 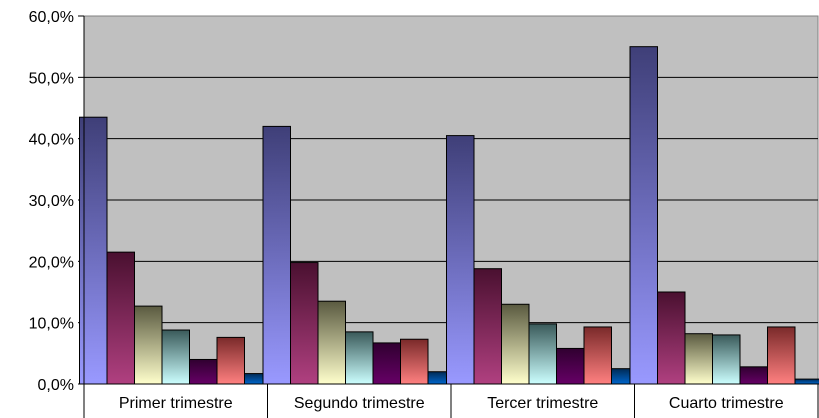 I want to click on x-category-label: Segundo trimestre, so click(x=359, y=403).